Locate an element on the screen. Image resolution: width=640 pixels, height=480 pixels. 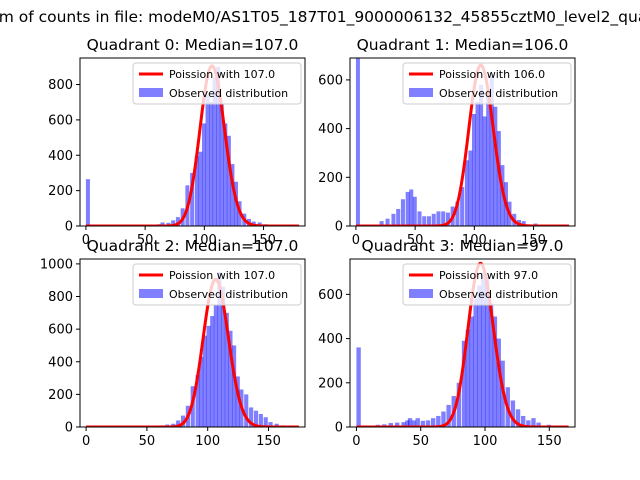
subplot-title: Quadrant 1: Median=106.0 is located at coordinates (463, 45).